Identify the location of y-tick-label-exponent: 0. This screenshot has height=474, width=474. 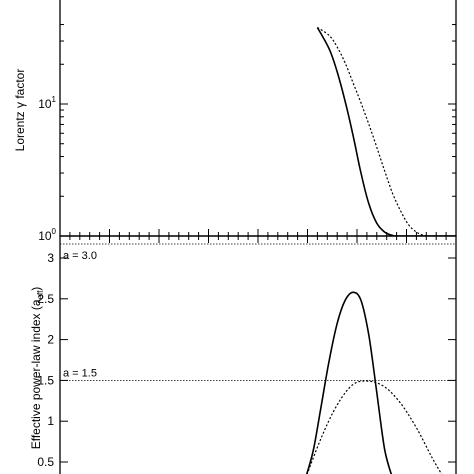
(54, 231).